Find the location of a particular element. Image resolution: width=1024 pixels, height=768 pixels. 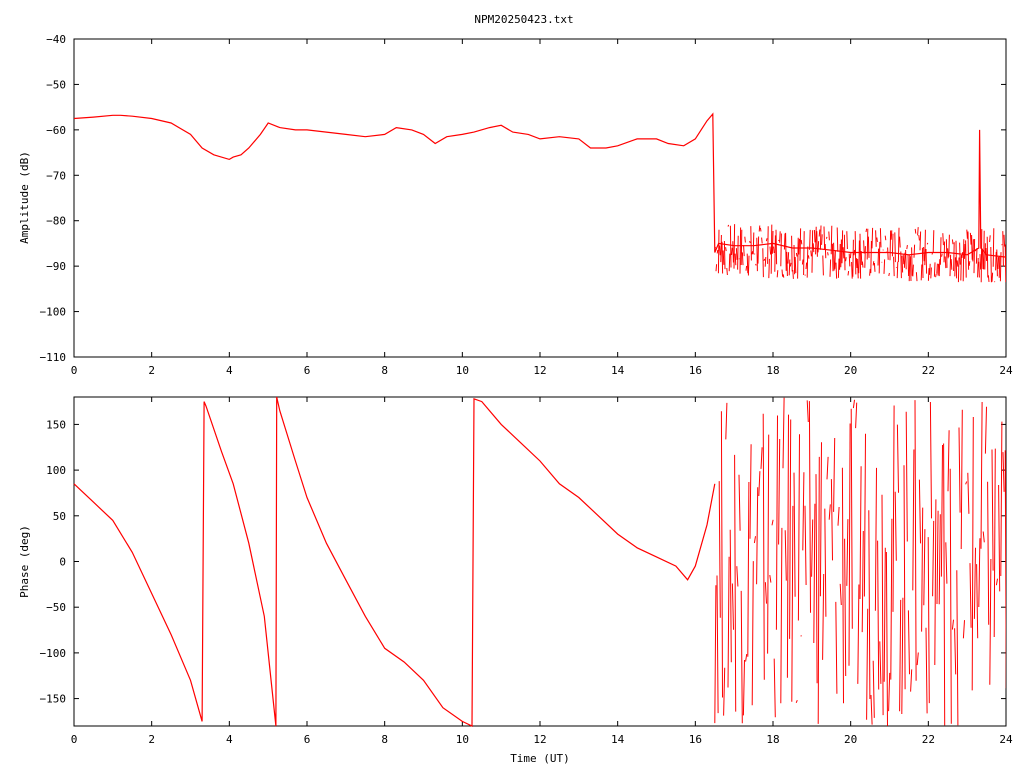

amplitude-x-tick-label: 16 is located at coordinates (695, 370).